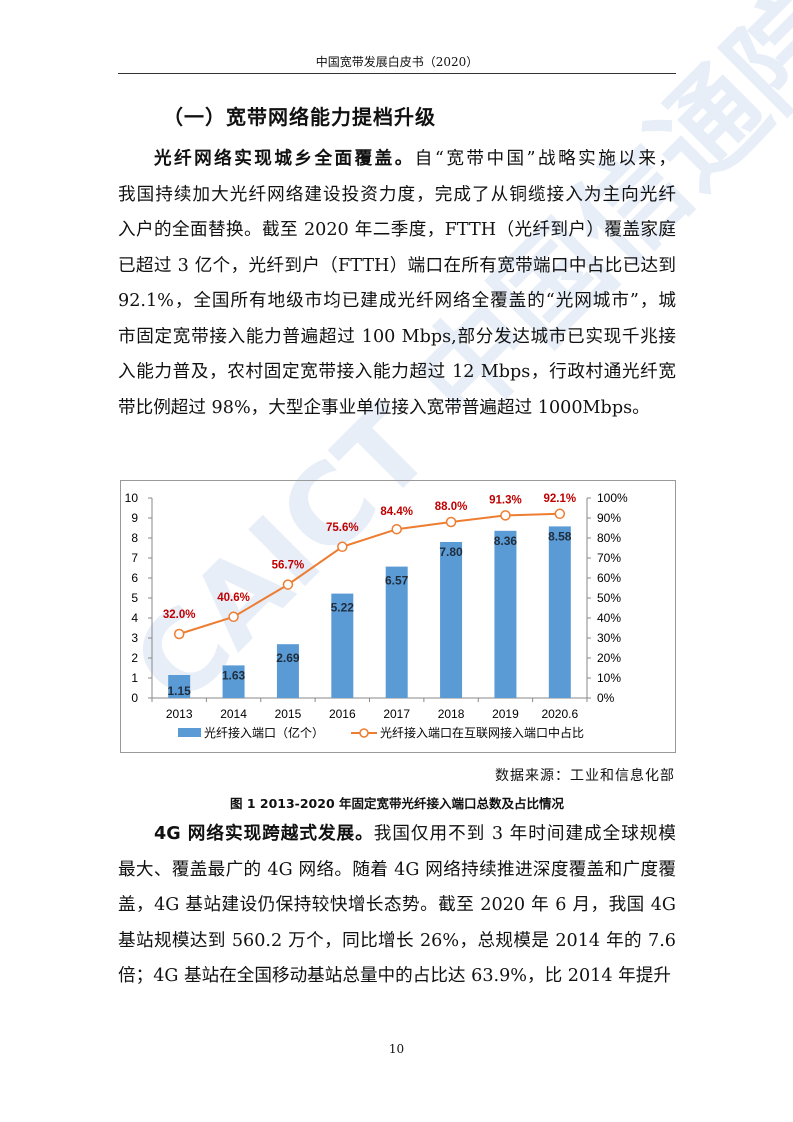 Image resolution: width=793 pixels, height=1122 pixels. What do you see at coordinates (396, 512) in the screenshot?
I see `line-label: 84.4%` at bounding box center [396, 512].